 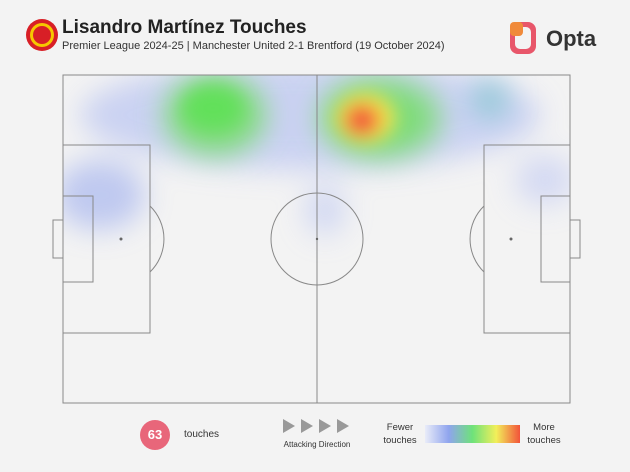 What do you see at coordinates (42, 35) in the screenshot?
I see `club-crest` at bounding box center [42, 35].